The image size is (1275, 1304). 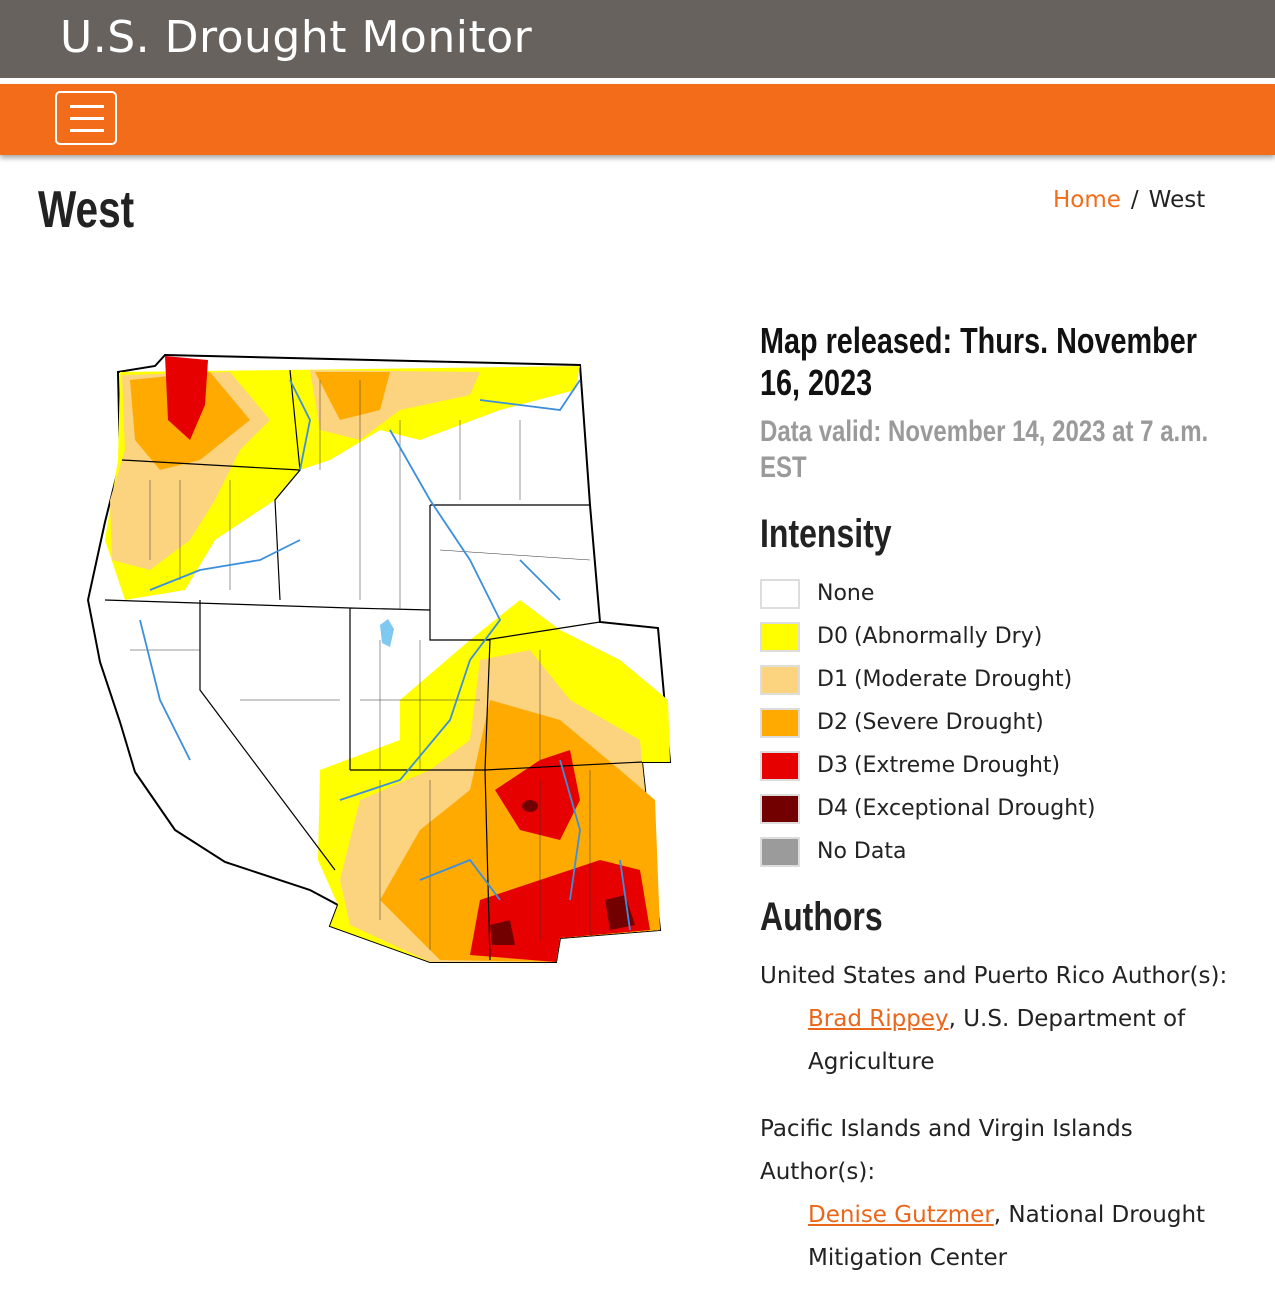 What do you see at coordinates (978, 361) in the screenshot?
I see `map-released: Map released: Thurs. November 16, 2023` at bounding box center [978, 361].